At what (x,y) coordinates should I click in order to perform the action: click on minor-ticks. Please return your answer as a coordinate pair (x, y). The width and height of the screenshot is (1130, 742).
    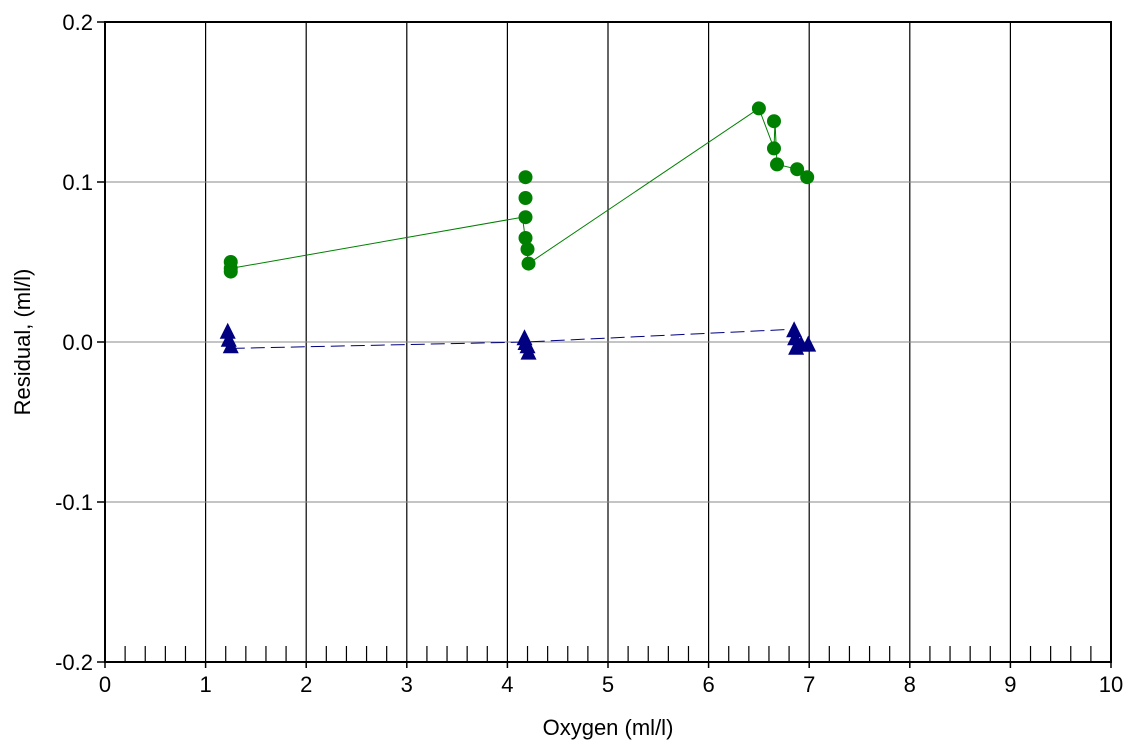
    Looking at the image, I should click on (608, 654).